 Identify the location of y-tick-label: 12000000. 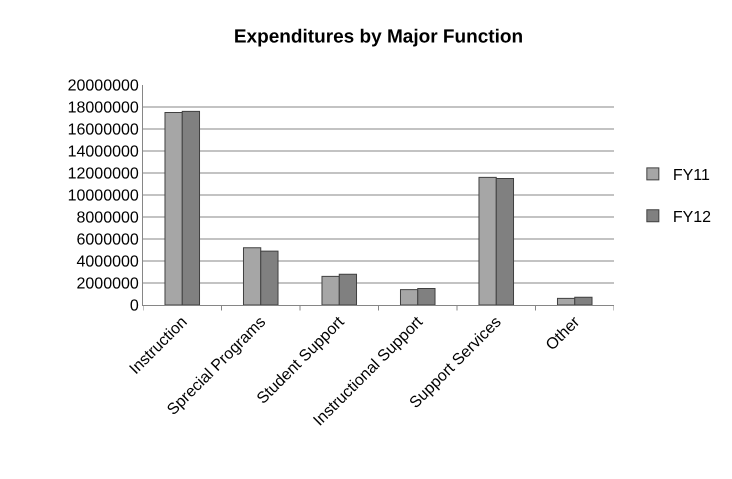
(103, 174).